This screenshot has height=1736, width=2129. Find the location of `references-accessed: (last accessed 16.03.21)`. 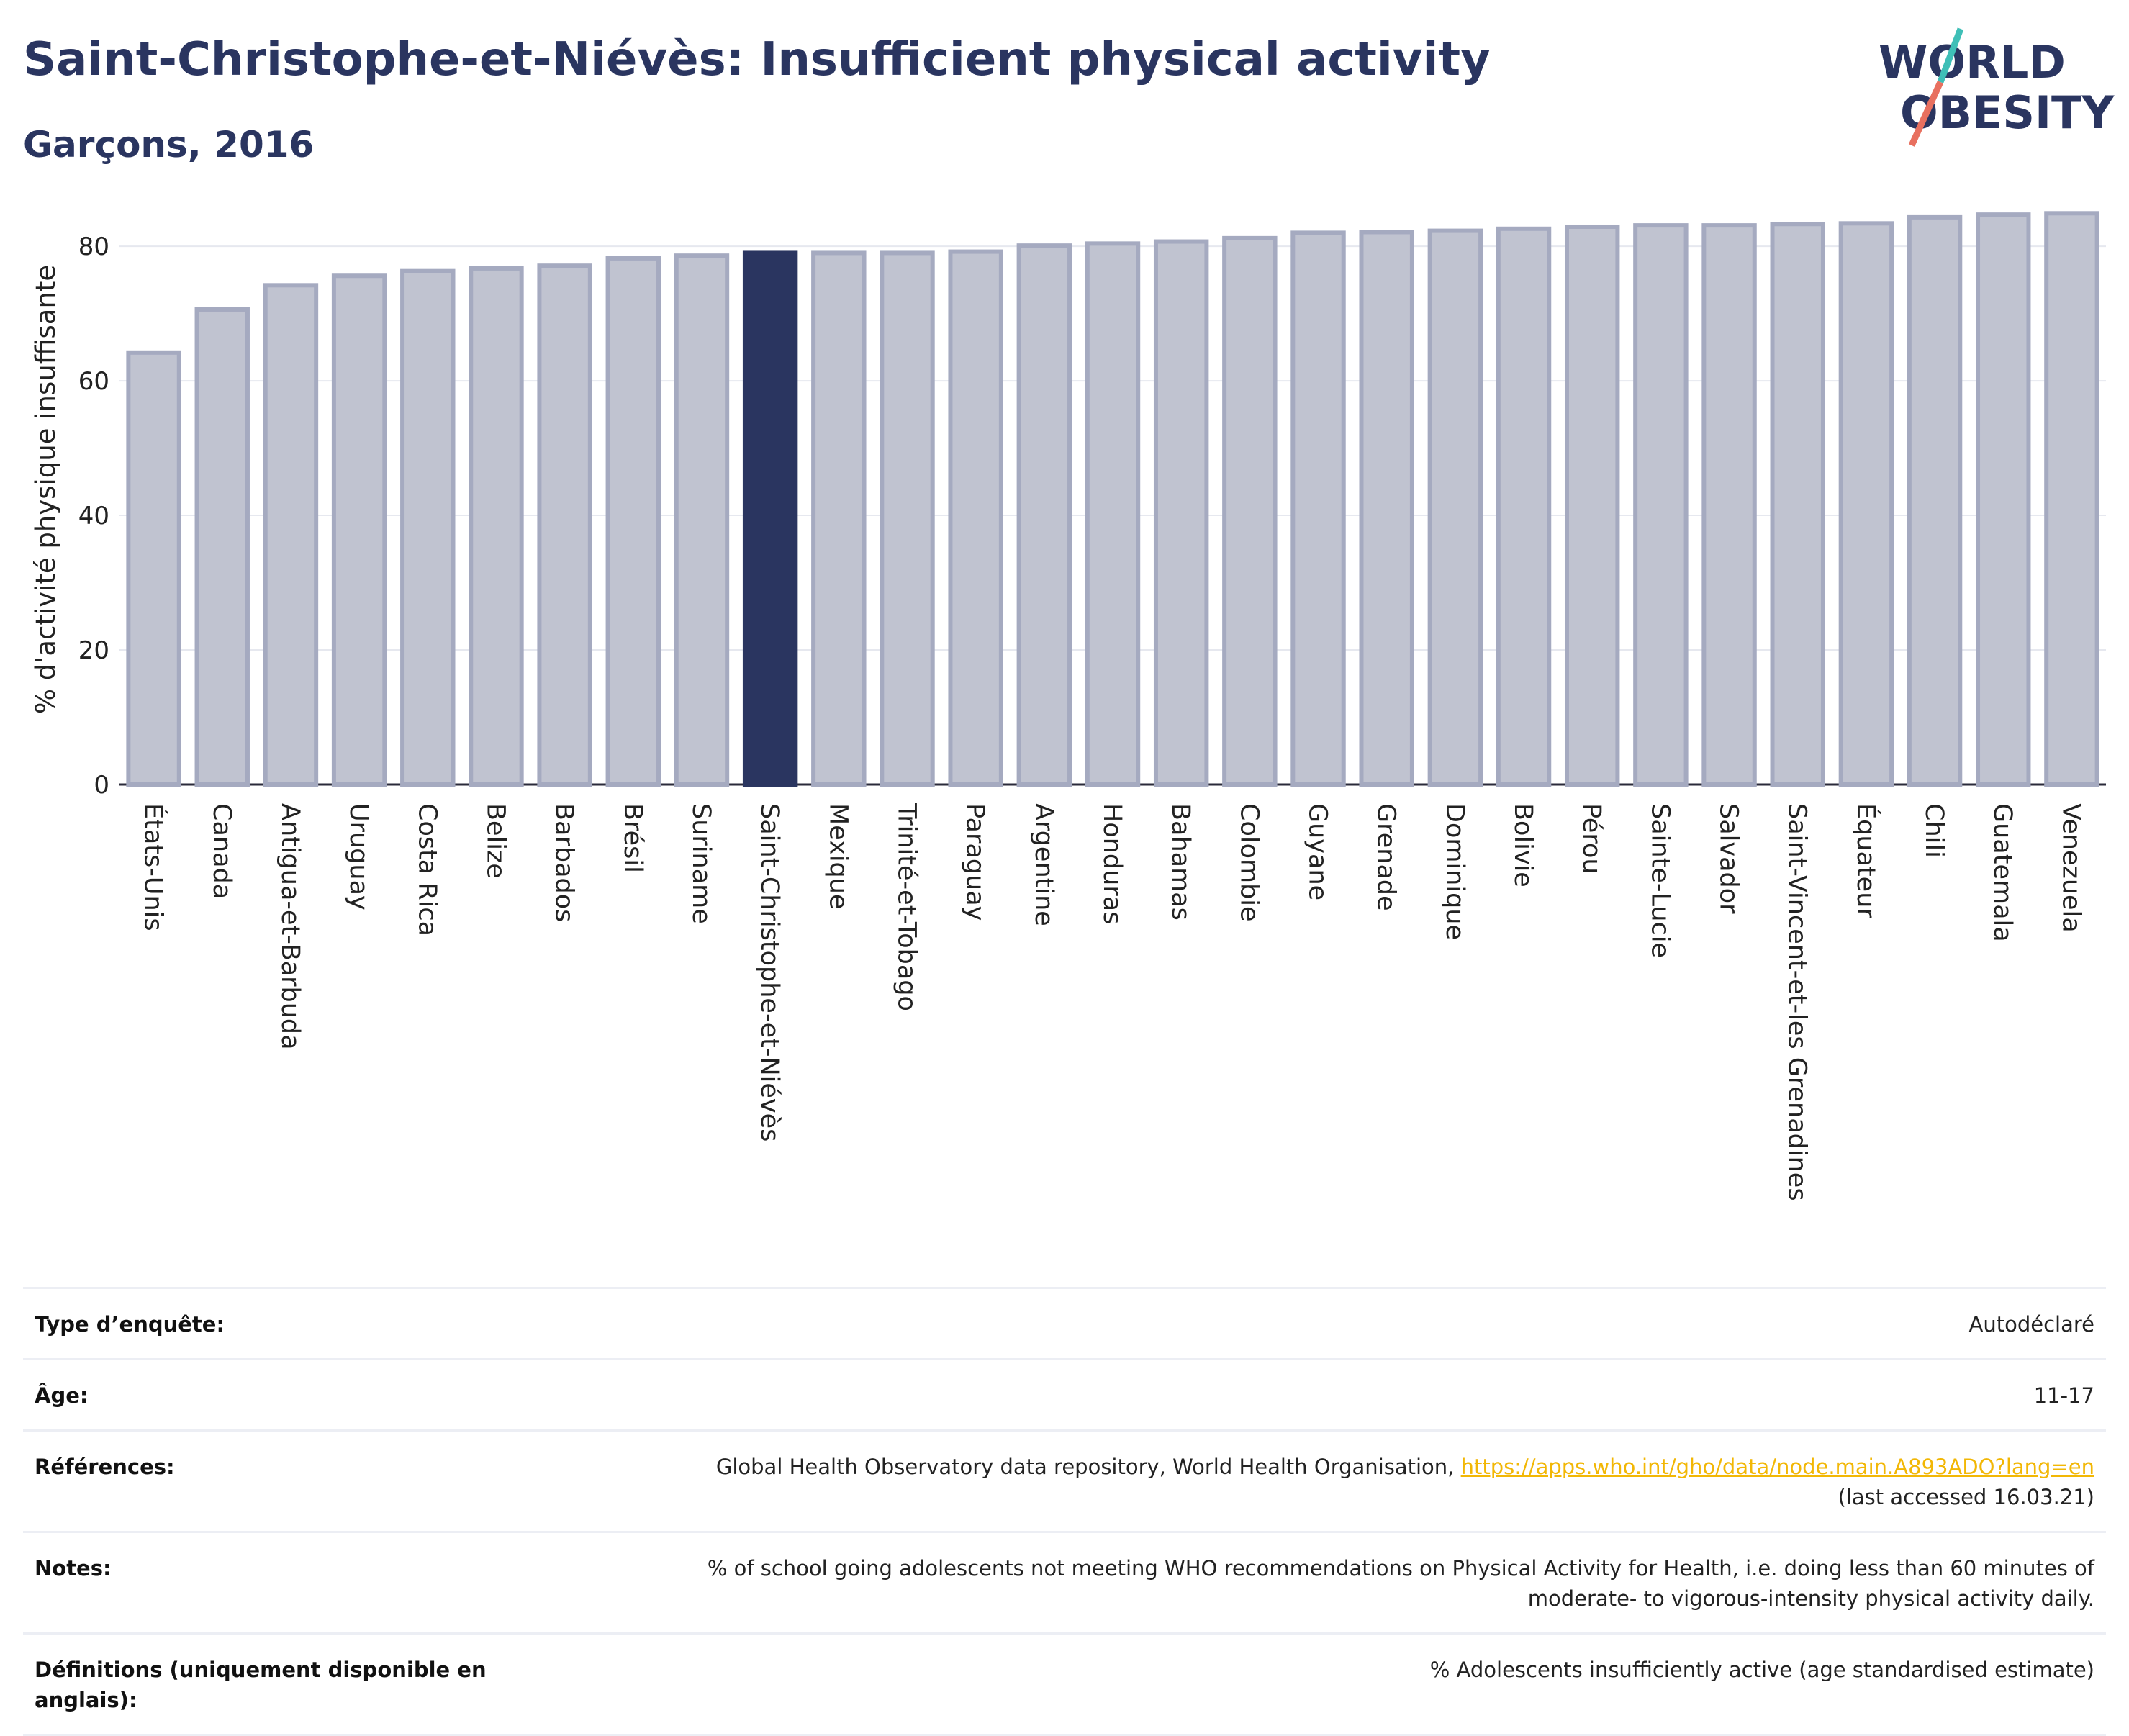

references-accessed: (last accessed 16.03.21) is located at coordinates (1966, 1498).